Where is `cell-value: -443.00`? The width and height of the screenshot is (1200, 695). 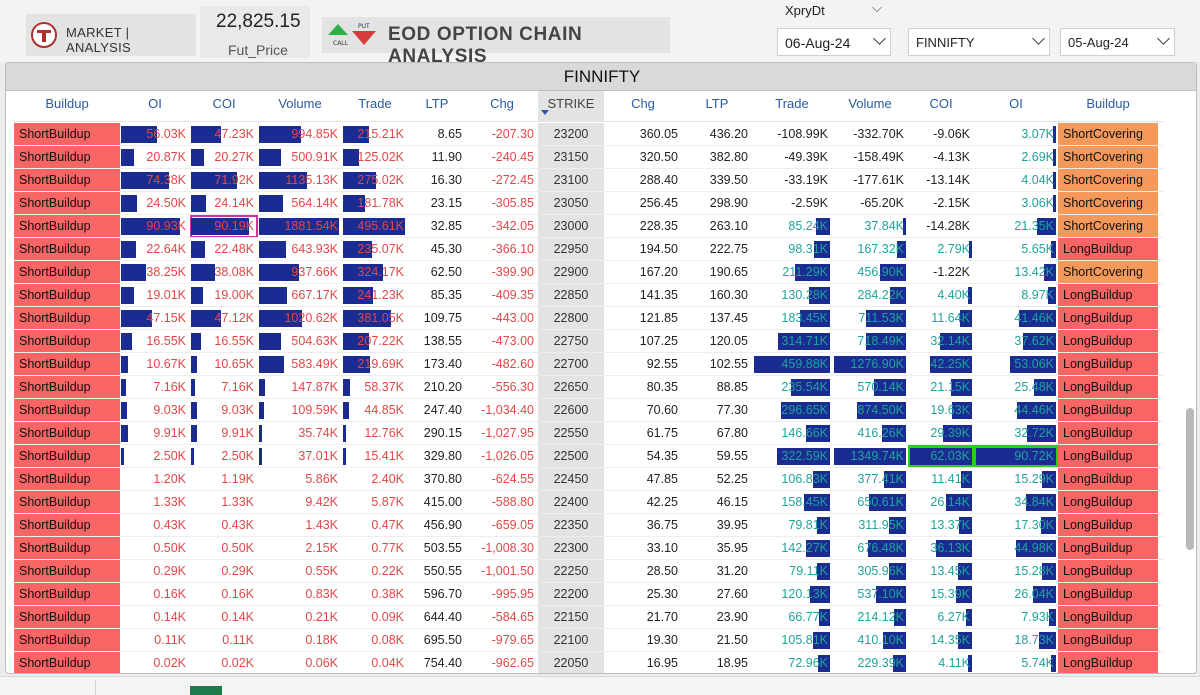
cell-value: -443.00 is located at coordinates (512, 318).